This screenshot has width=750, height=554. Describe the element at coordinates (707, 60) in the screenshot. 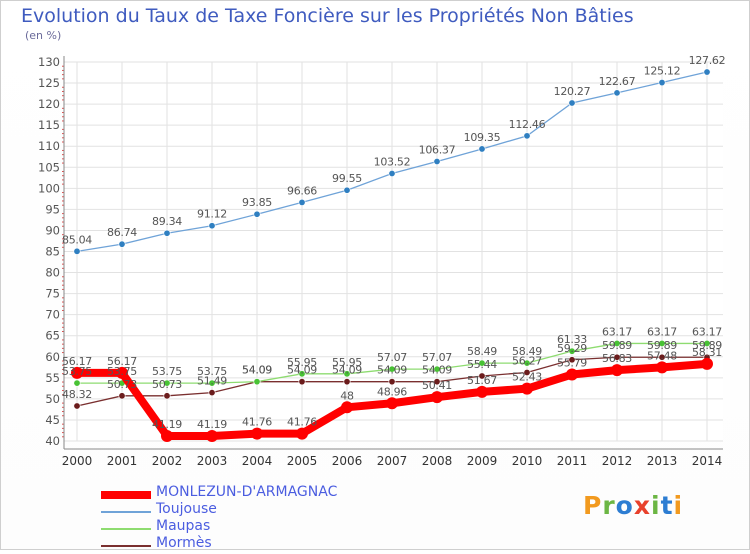

I see `data-label-toujouse: 127.62` at that location.